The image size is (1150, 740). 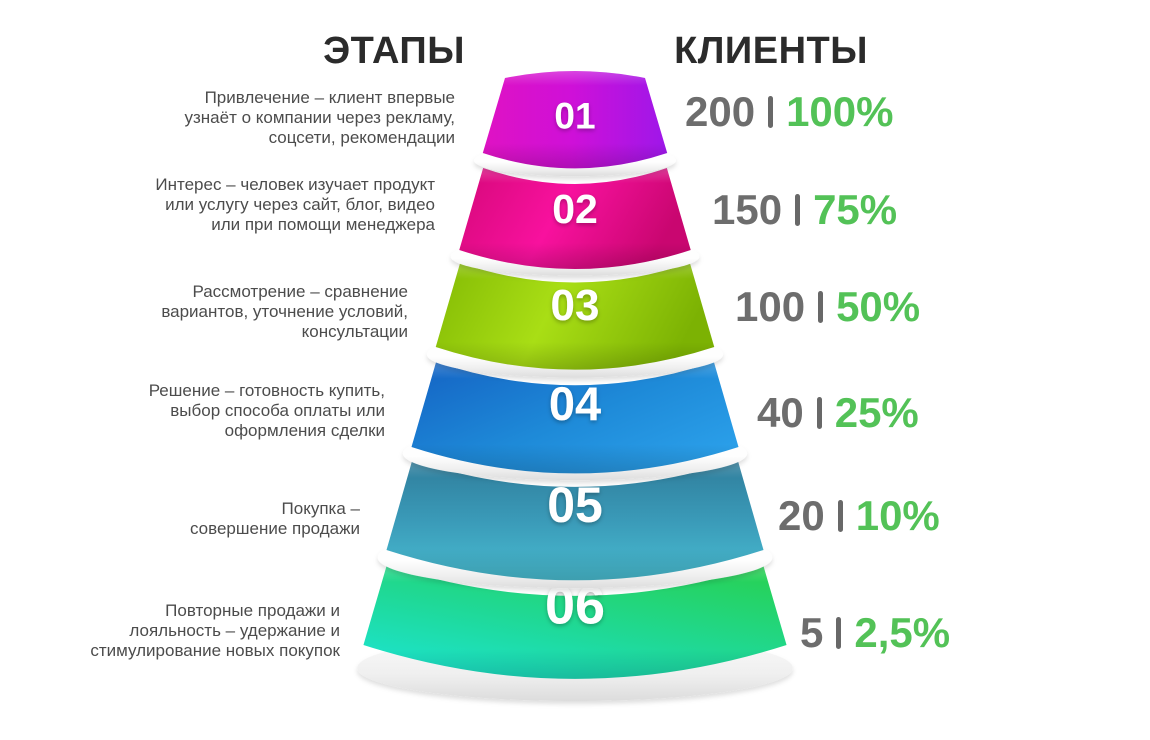 I want to click on clients-count: 40, so click(x=780, y=412).